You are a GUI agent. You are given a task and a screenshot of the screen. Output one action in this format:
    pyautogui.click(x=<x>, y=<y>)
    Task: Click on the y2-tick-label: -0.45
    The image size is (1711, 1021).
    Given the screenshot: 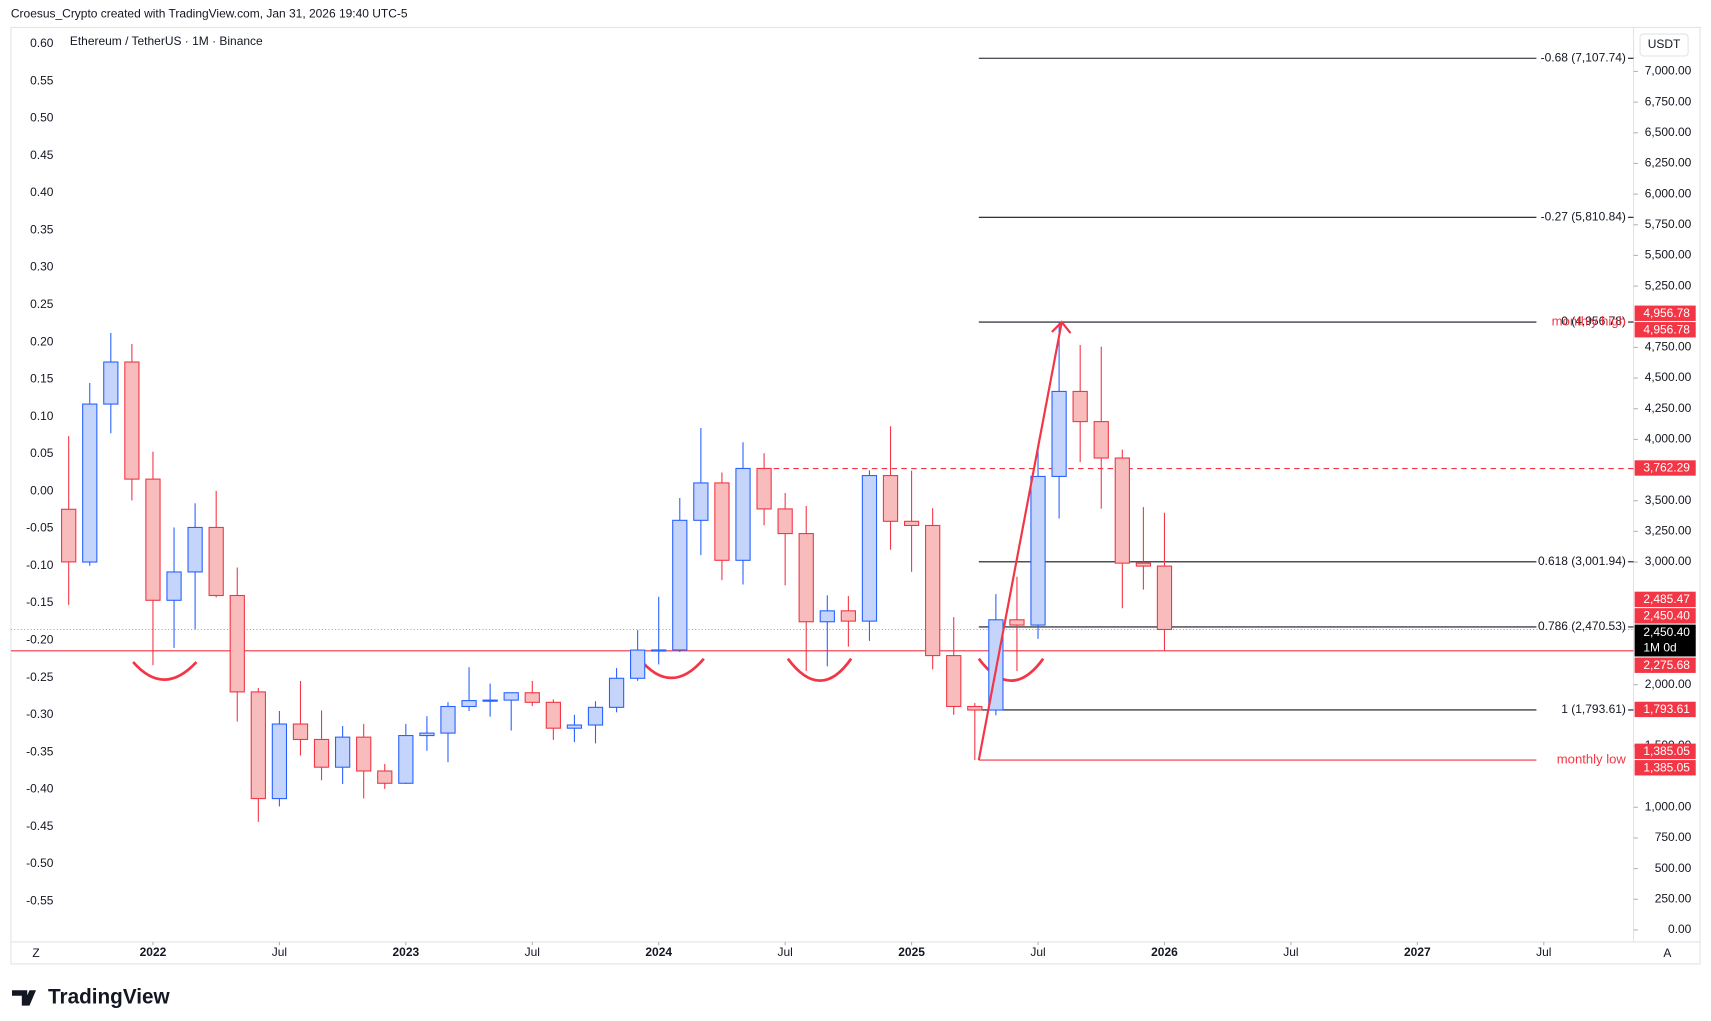 What is the action you would take?
    pyautogui.click(x=40, y=826)
    